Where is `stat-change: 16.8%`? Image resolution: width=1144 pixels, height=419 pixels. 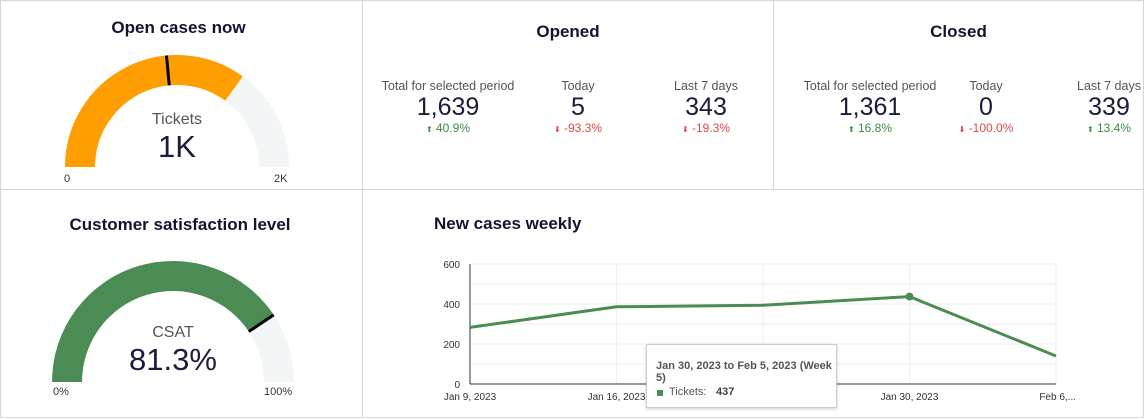
stat-change: 16.8% is located at coordinates (875, 128).